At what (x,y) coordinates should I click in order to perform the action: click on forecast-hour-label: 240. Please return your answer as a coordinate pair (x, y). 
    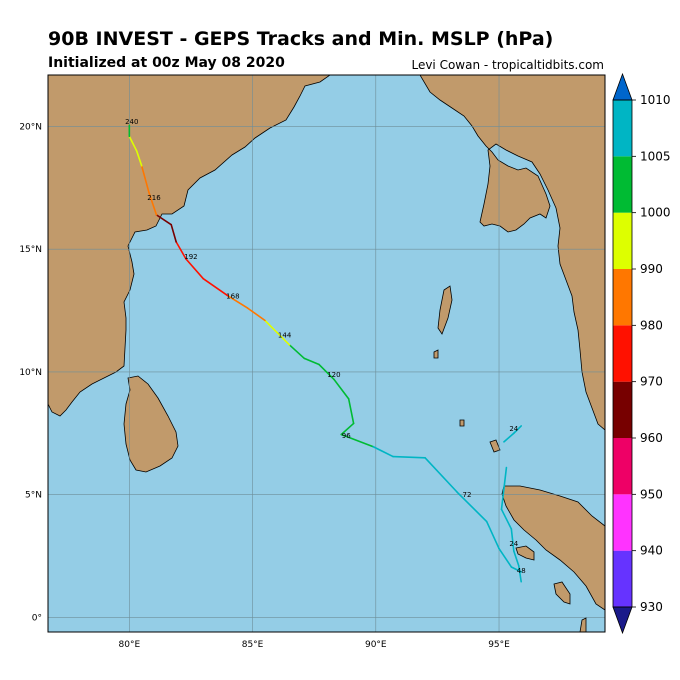
    Looking at the image, I should click on (131, 122).